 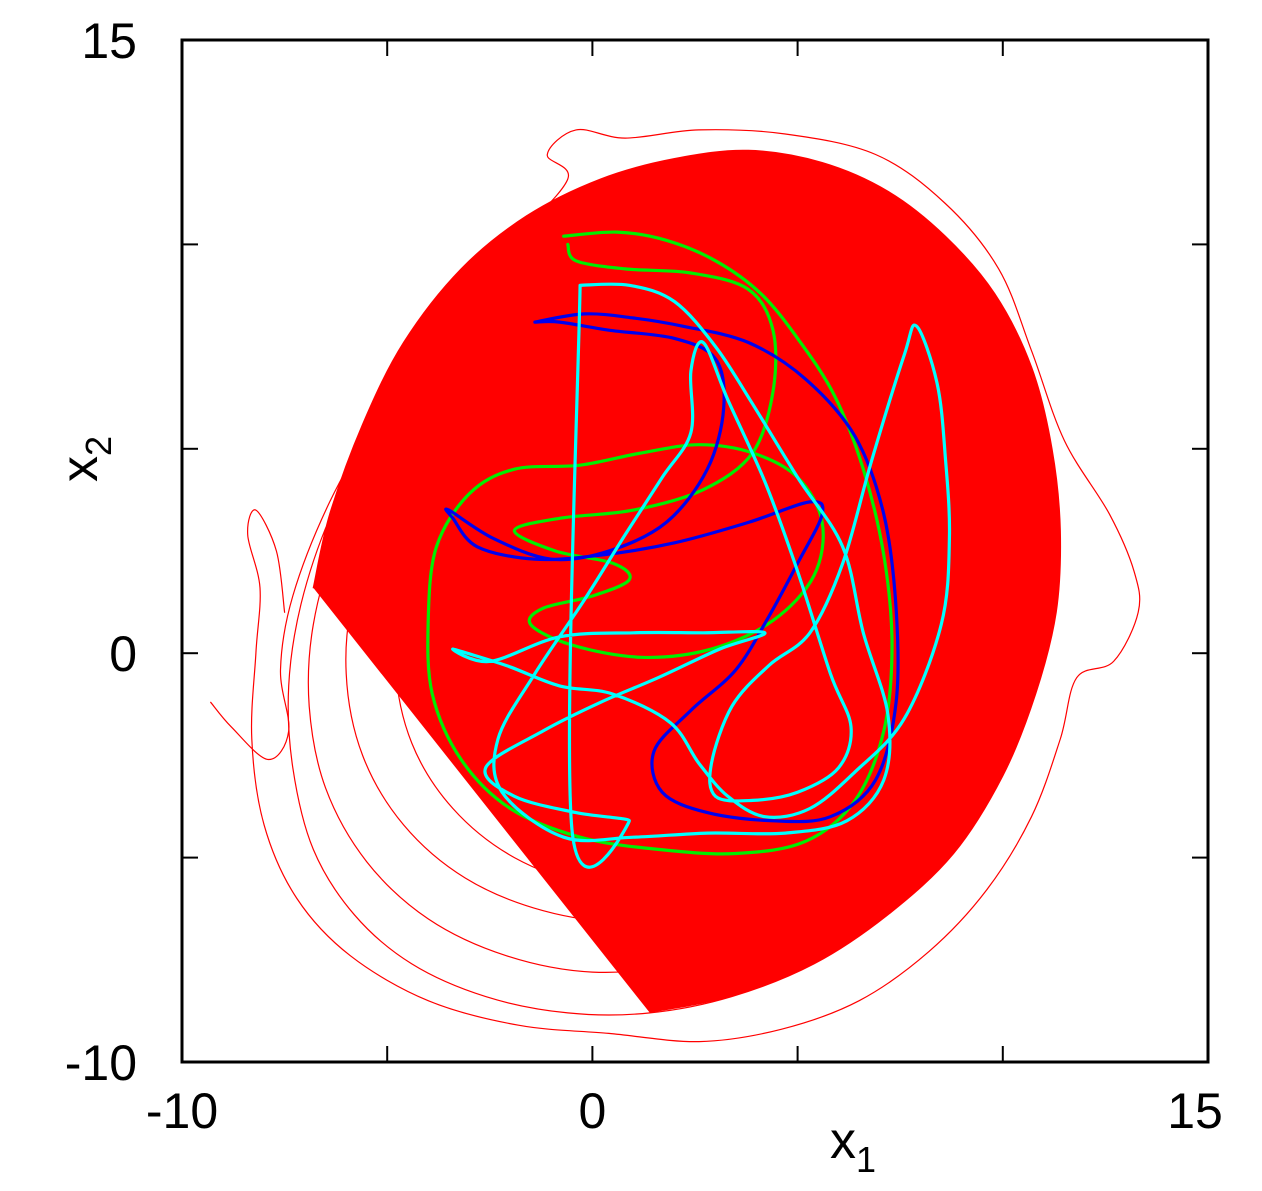 What do you see at coordinates (843, 1141) in the screenshot?
I see `x-axis-label-main: x` at bounding box center [843, 1141].